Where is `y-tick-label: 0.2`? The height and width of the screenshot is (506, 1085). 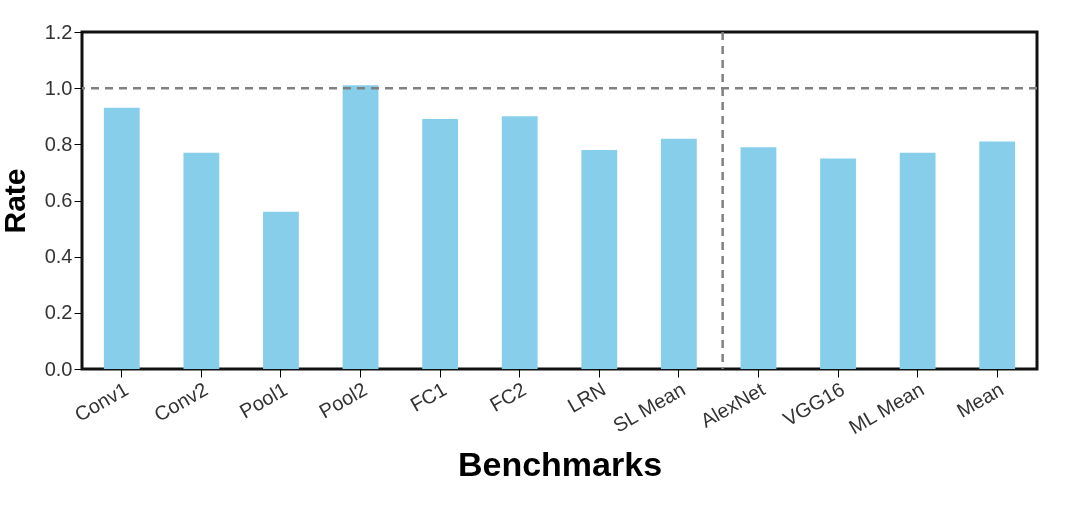
y-tick-label: 0.2 is located at coordinates (58, 312).